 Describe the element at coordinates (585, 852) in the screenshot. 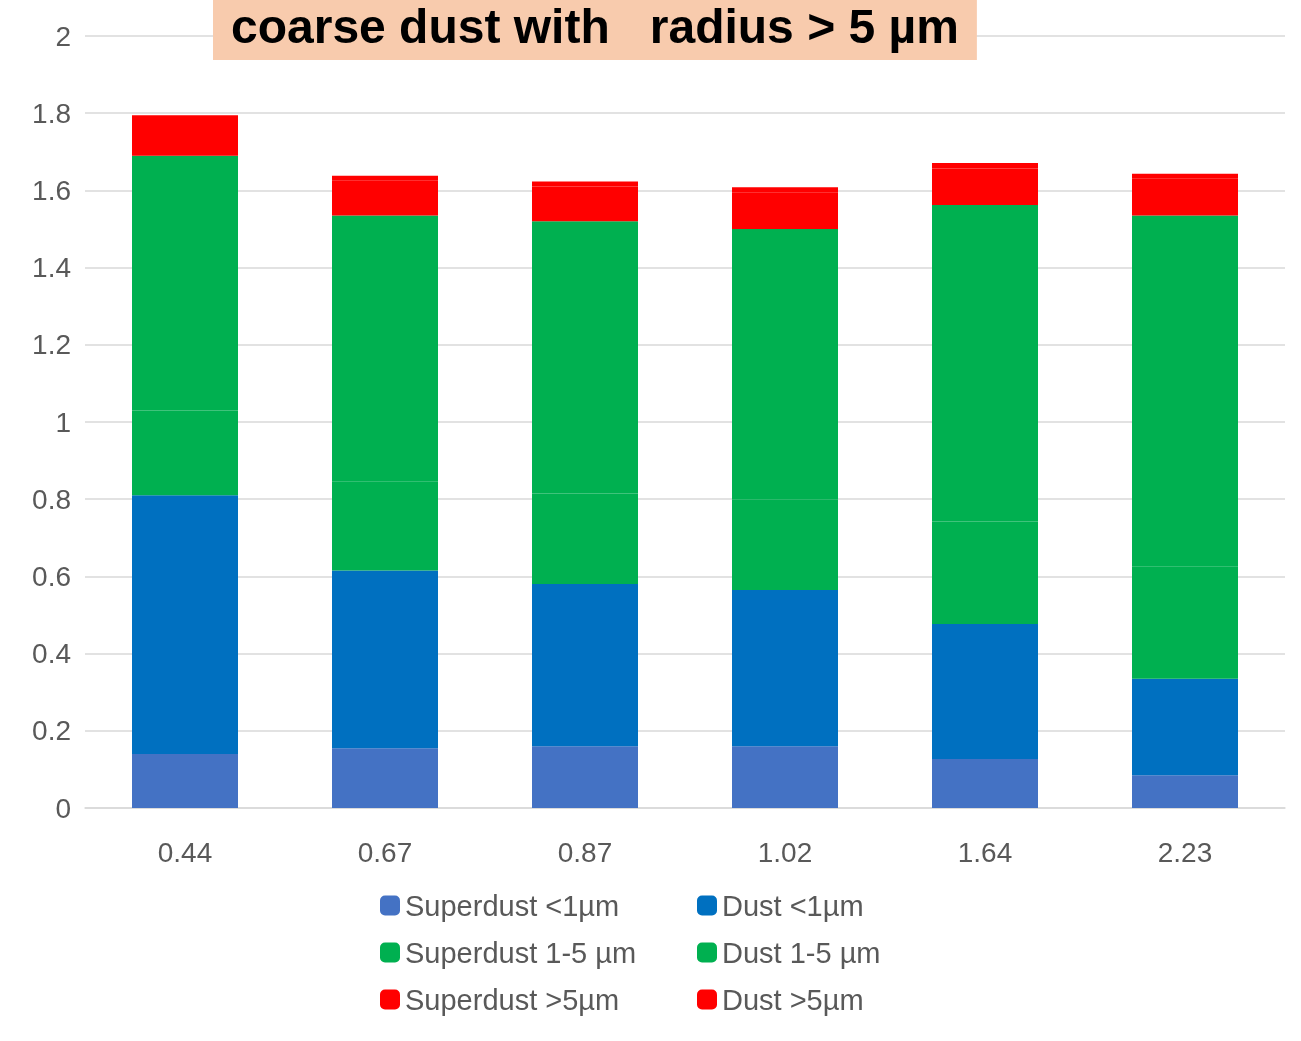

I see `x-tick-label: 0.87` at that location.